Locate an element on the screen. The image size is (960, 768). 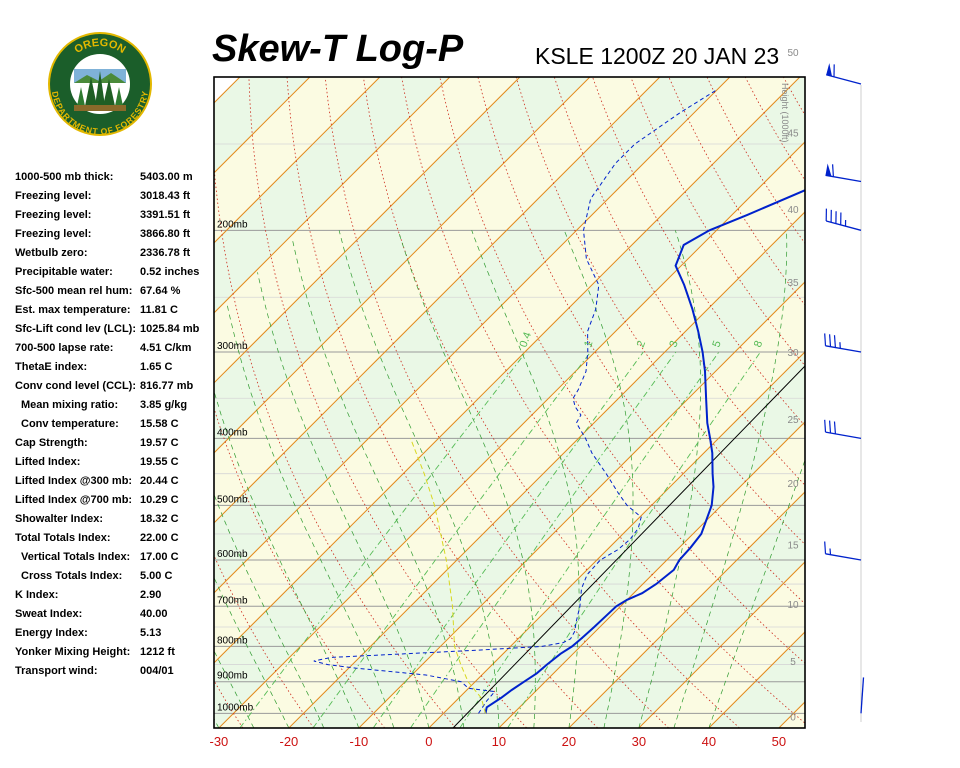
logo-top-text: OREGON is located at coordinates (99, 46).